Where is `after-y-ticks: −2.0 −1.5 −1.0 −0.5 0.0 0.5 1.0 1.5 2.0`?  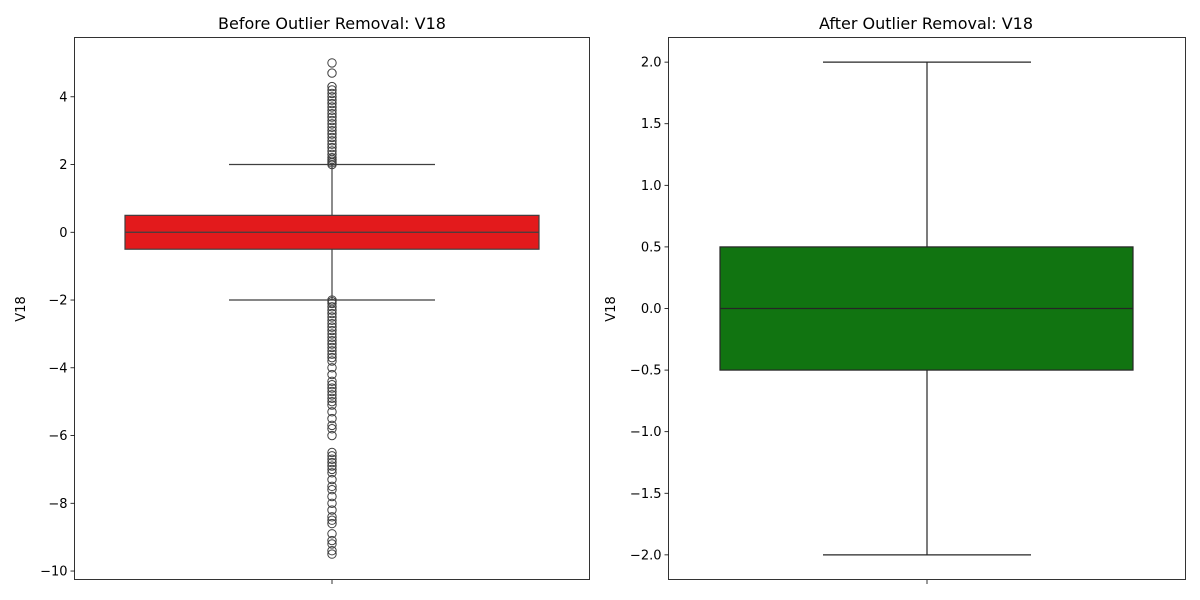
after-y-ticks: −2.0 −1.5 −1.0 −0.5 0.0 0.5 1.0 1.5 2.0 is located at coordinates (649, 309).